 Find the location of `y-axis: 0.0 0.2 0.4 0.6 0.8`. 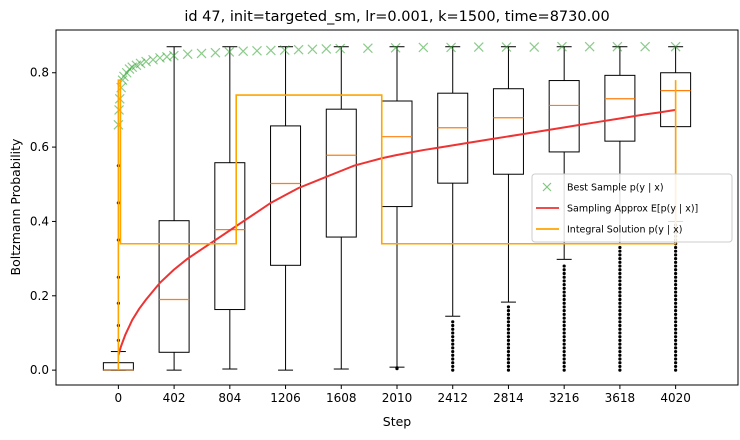

y-axis: 0.0 0.2 0.4 0.6 0.8 is located at coordinates (43, 221).